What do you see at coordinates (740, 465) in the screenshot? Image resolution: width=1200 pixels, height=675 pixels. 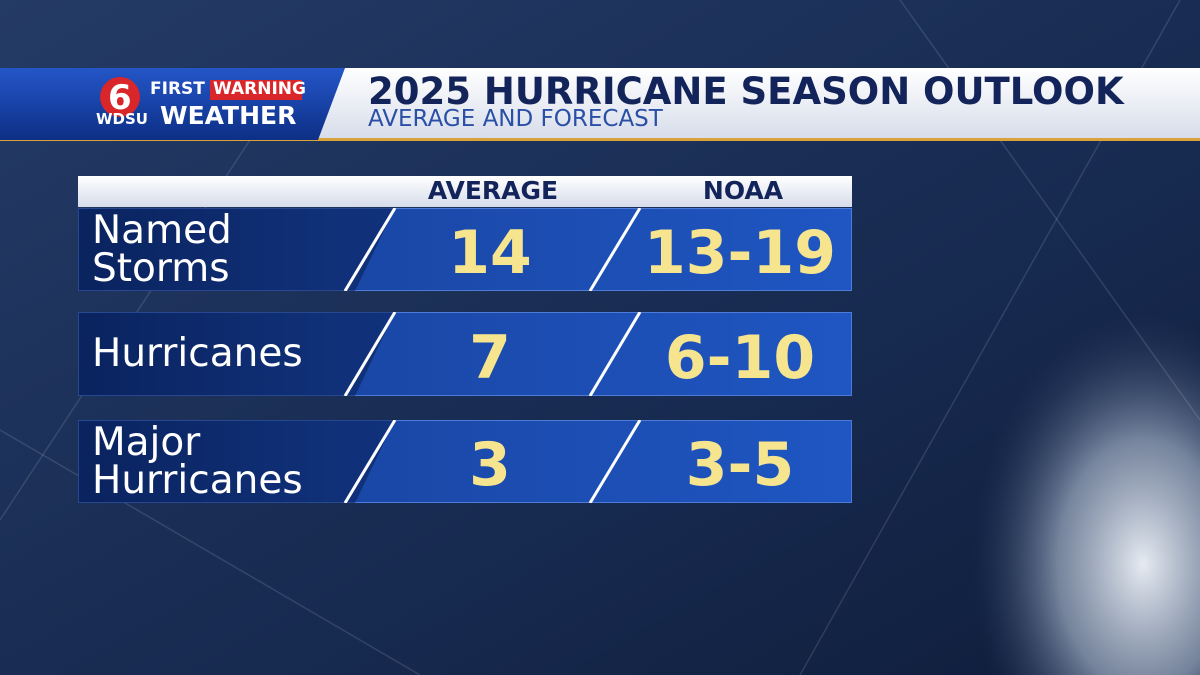 I see `noaa-value: 3-5` at bounding box center [740, 465].